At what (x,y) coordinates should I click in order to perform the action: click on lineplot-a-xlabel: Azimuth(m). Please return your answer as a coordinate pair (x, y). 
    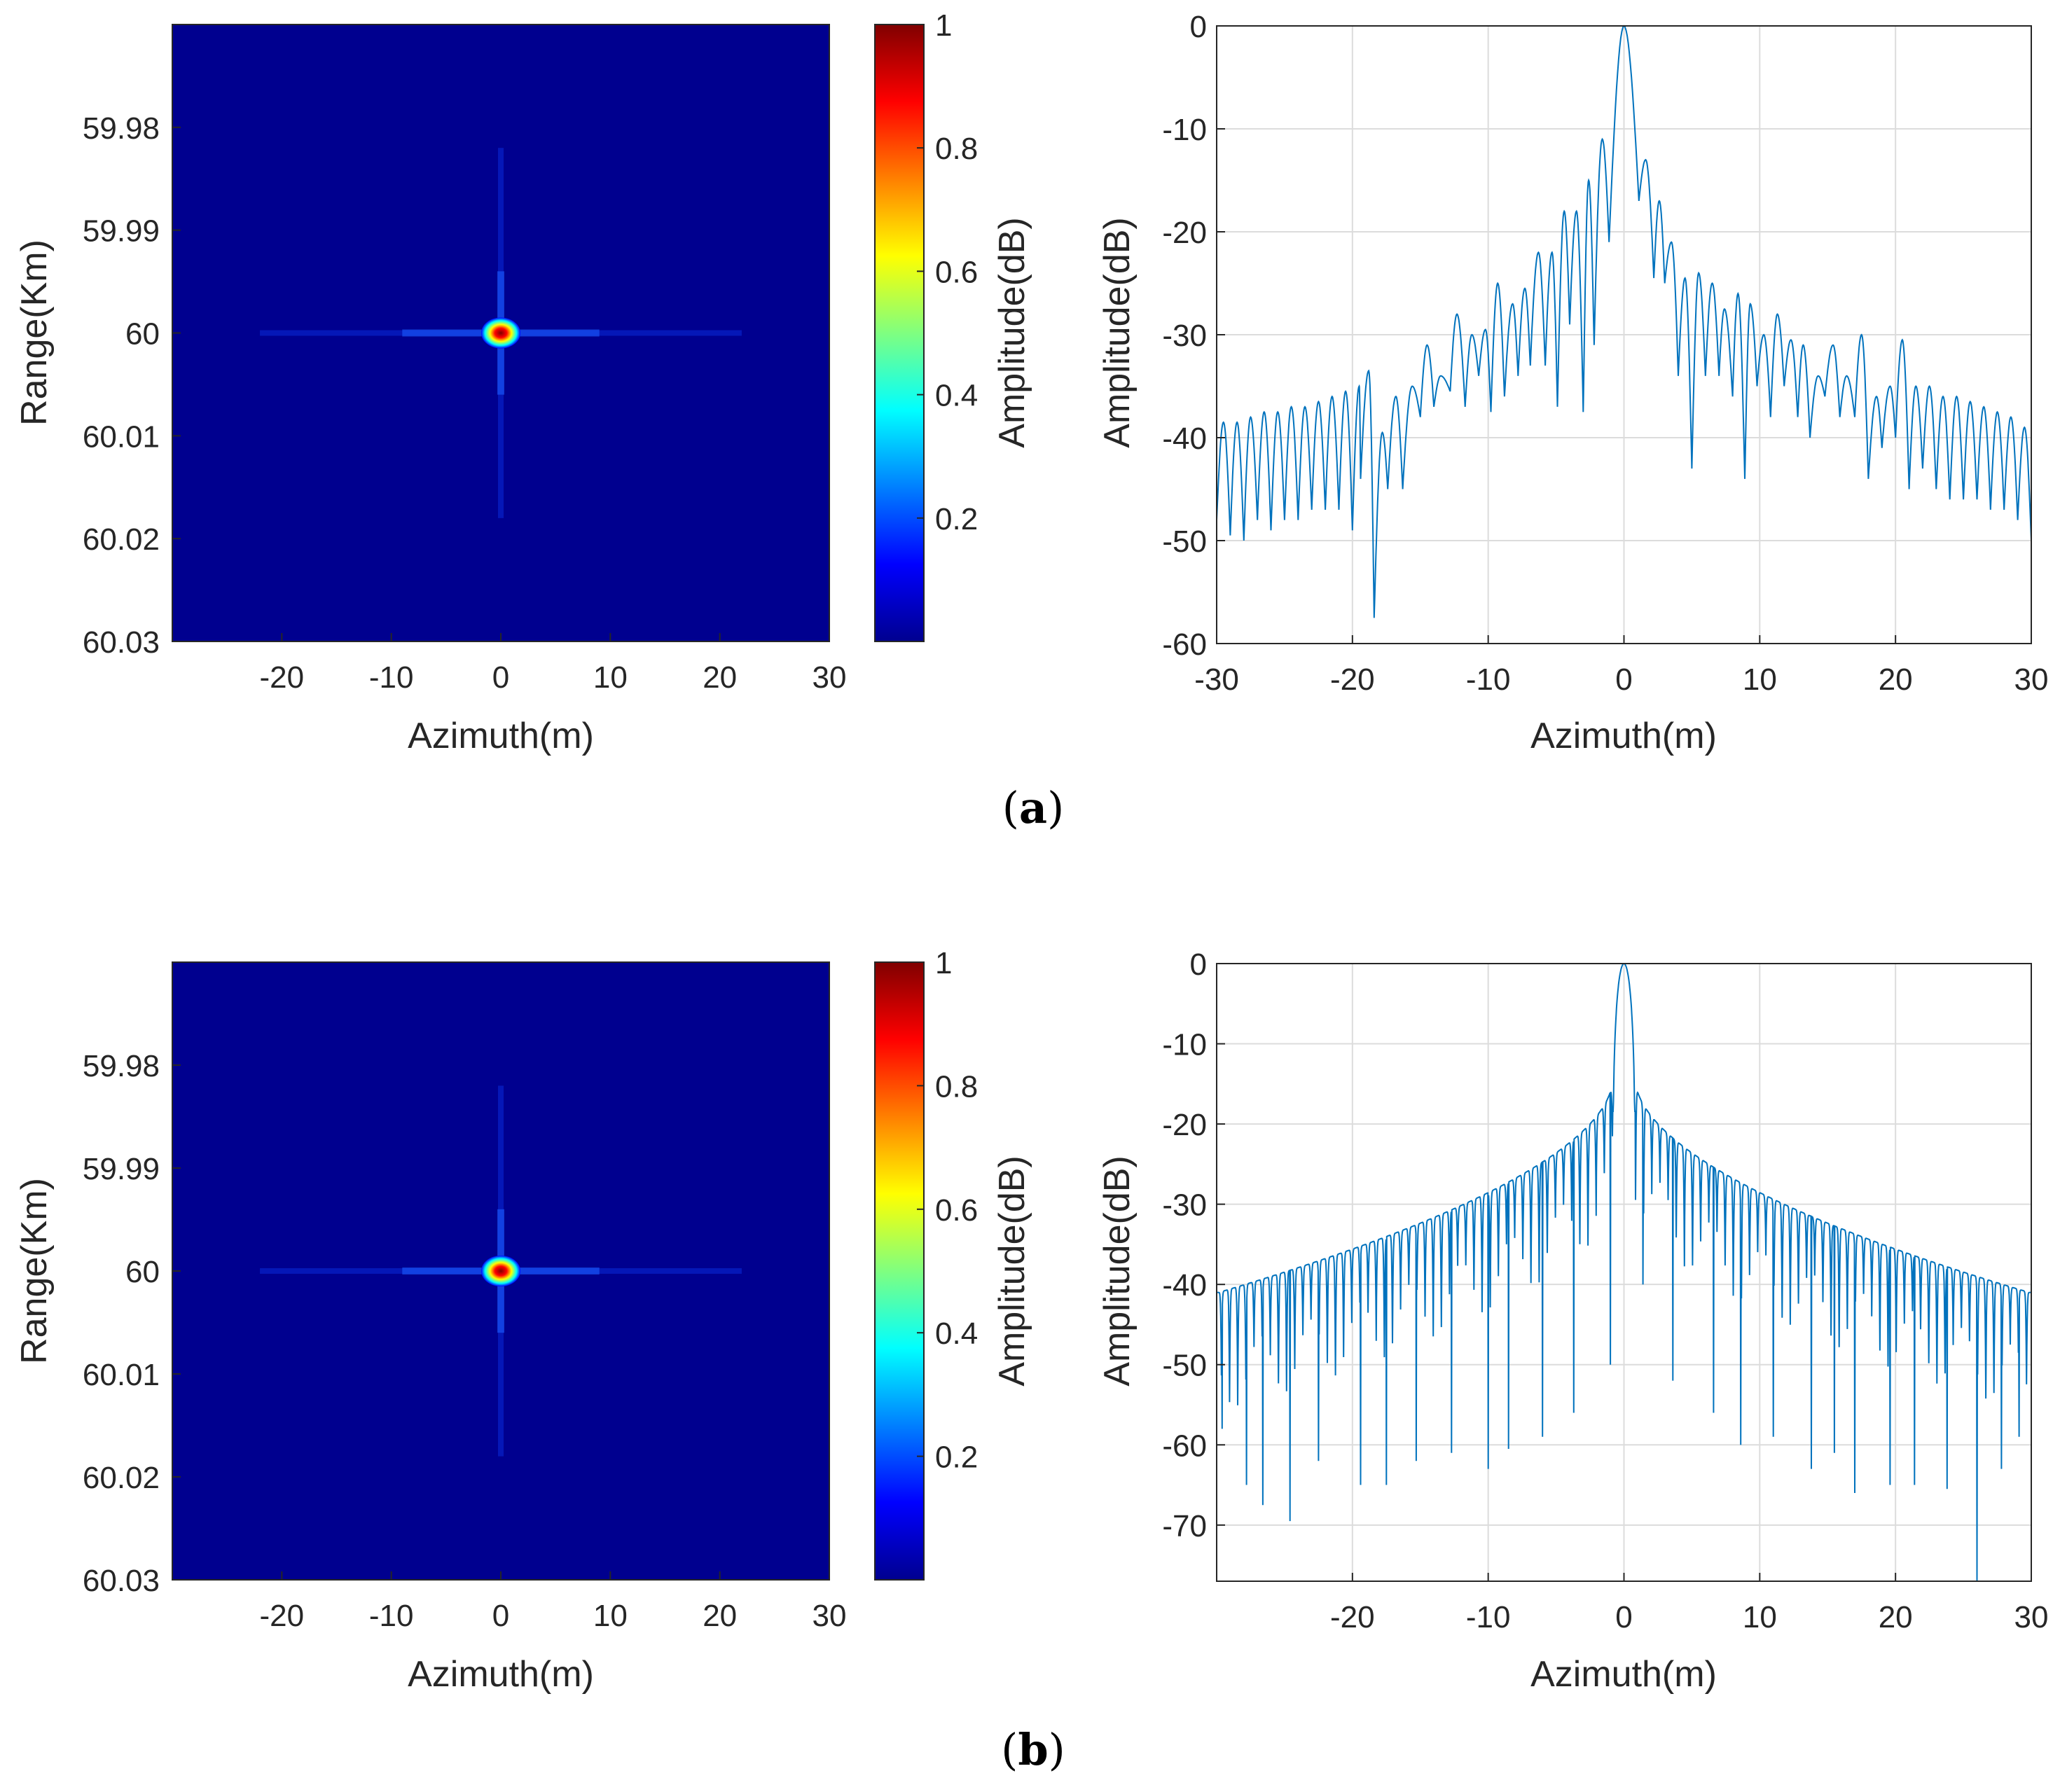
    Looking at the image, I should click on (1623, 736).